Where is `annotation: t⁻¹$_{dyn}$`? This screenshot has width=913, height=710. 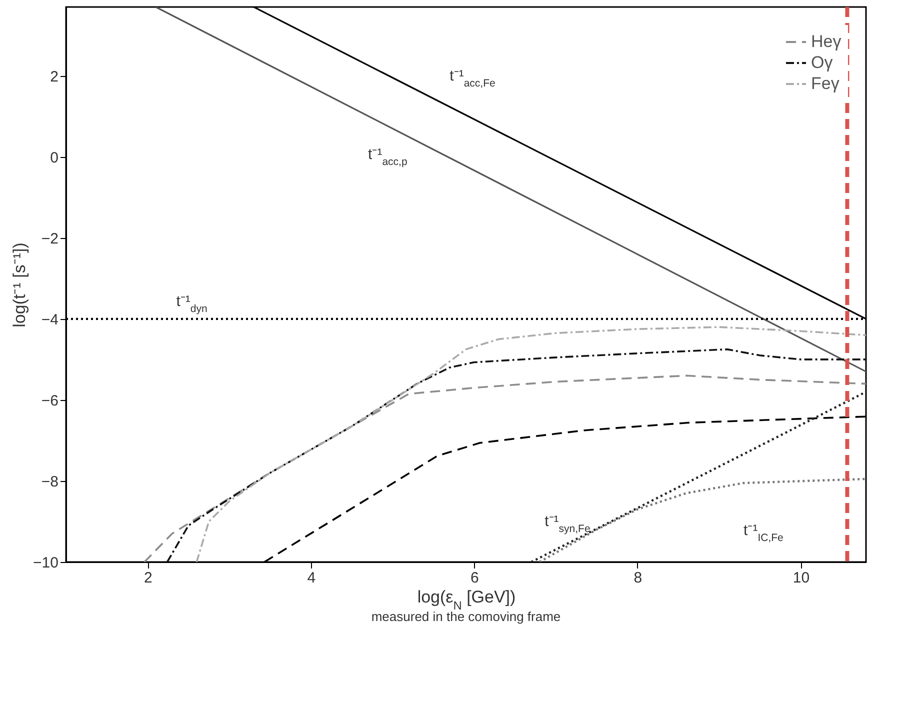 annotation: t⁻¹$_{dyn}$ is located at coordinates (192, 303).